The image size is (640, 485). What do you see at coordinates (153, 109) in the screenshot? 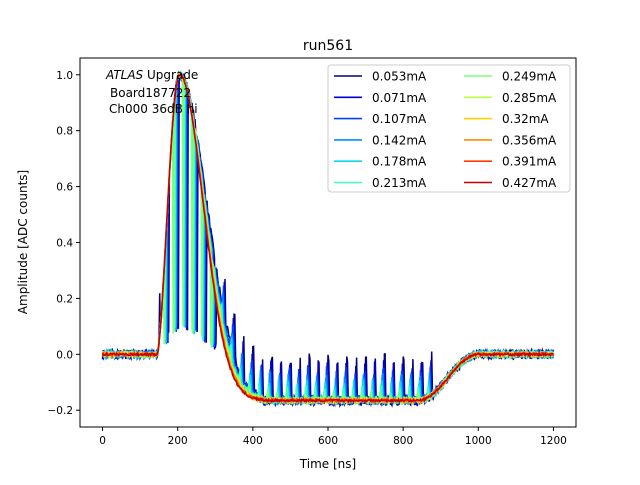
I see `annotation-channel: Ch000 36dB hi` at bounding box center [153, 109].